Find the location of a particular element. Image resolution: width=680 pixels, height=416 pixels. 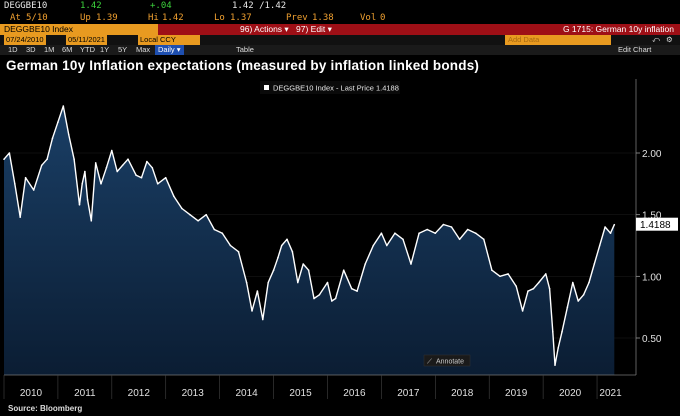

lo-label: Lo is located at coordinates (219, 18).